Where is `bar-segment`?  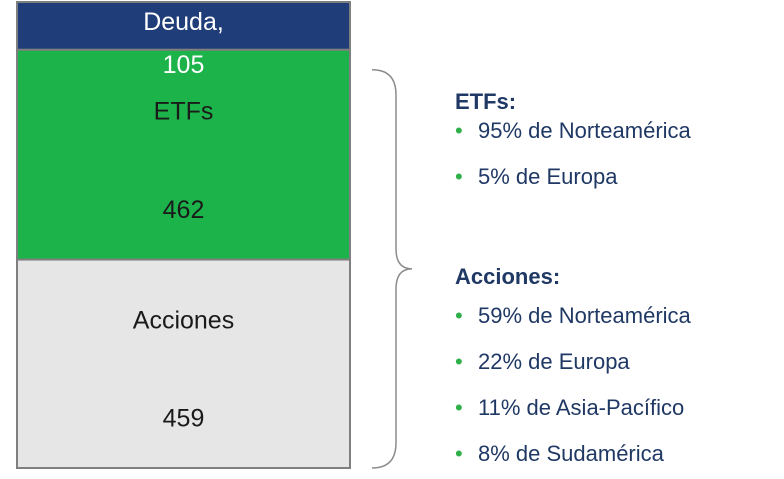 bar-segment is located at coordinates (183, 26).